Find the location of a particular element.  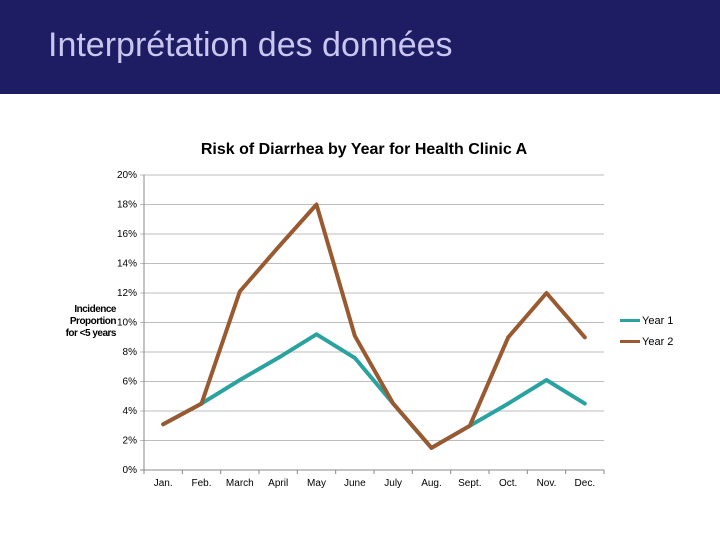

y-axis-label-line: Proportion is located at coordinates (93, 321).